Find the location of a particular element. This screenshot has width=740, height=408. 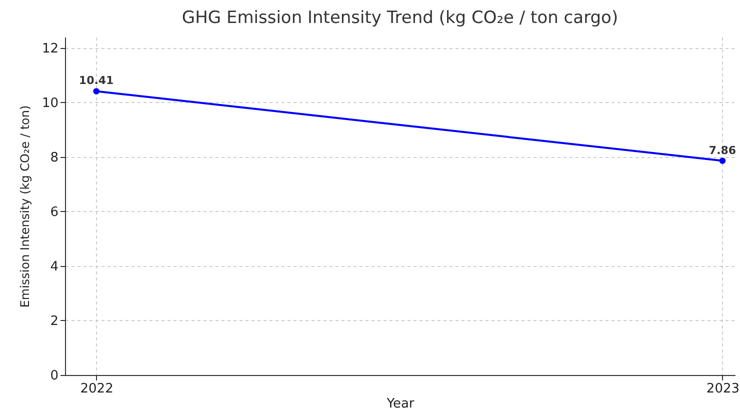

y-tick-label: 8 is located at coordinates (54, 158).